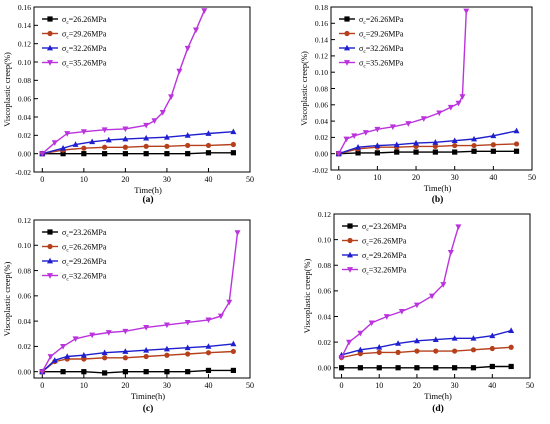 This screenshot has height=424, width=550. Describe the element at coordinates (84, 248) in the screenshot. I see `legend-entry: σc=26.26MPa` at that location.